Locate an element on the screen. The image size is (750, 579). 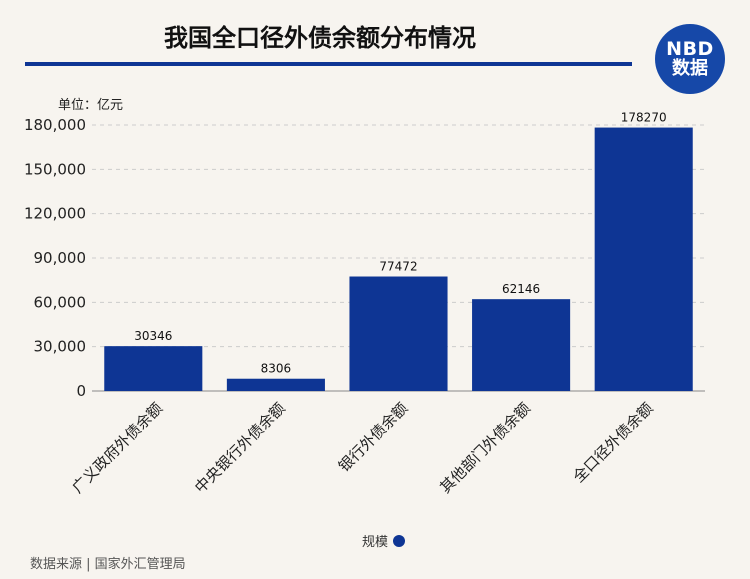
source-text: 数据来源 | 国家外汇管理局 is located at coordinates (108, 564).